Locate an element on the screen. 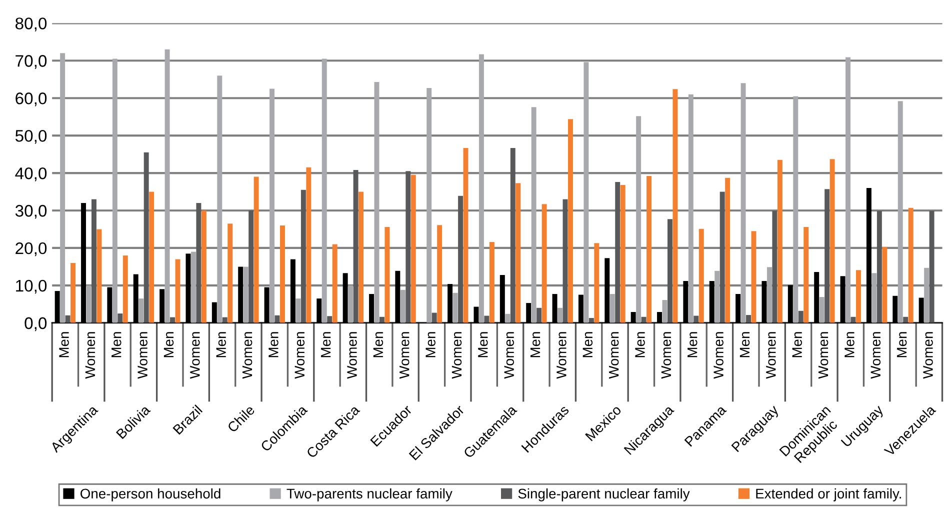 The width and height of the screenshot is (947, 515). y-tick-label: 30,0 is located at coordinates (31, 211).